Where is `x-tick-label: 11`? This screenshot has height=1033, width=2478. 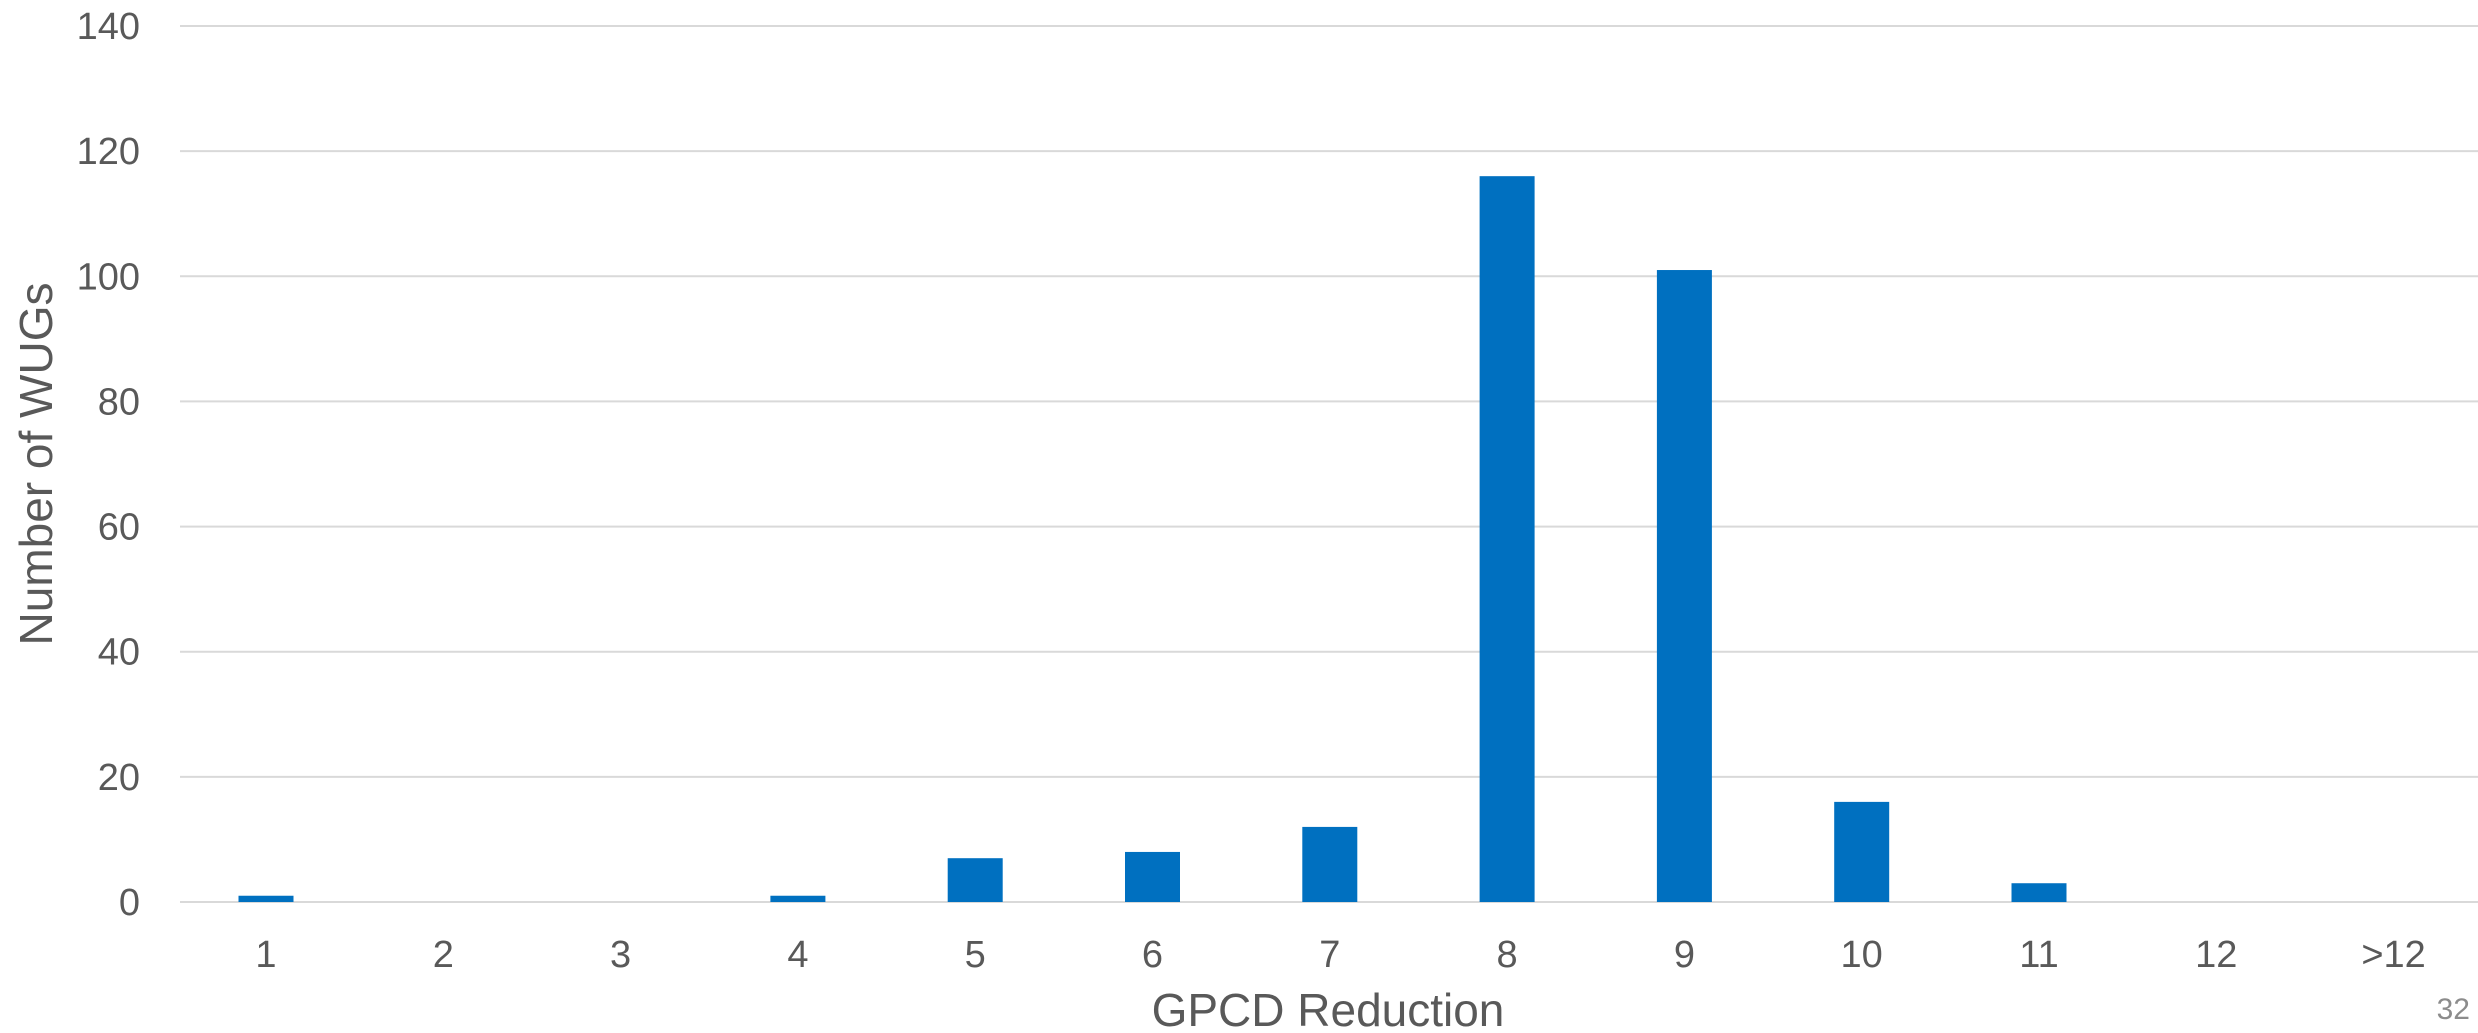 x-tick-label: 11 is located at coordinates (2038, 955).